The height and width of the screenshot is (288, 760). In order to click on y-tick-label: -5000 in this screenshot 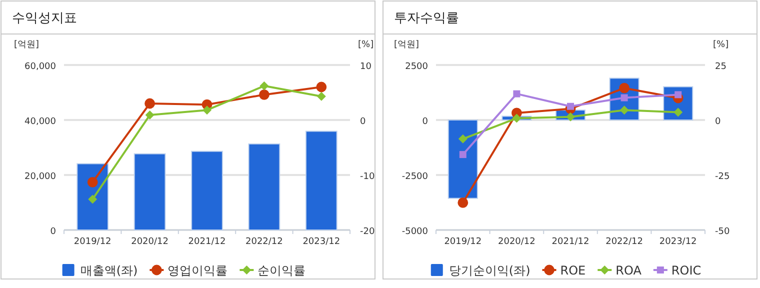, I will do `click(415, 232)`.